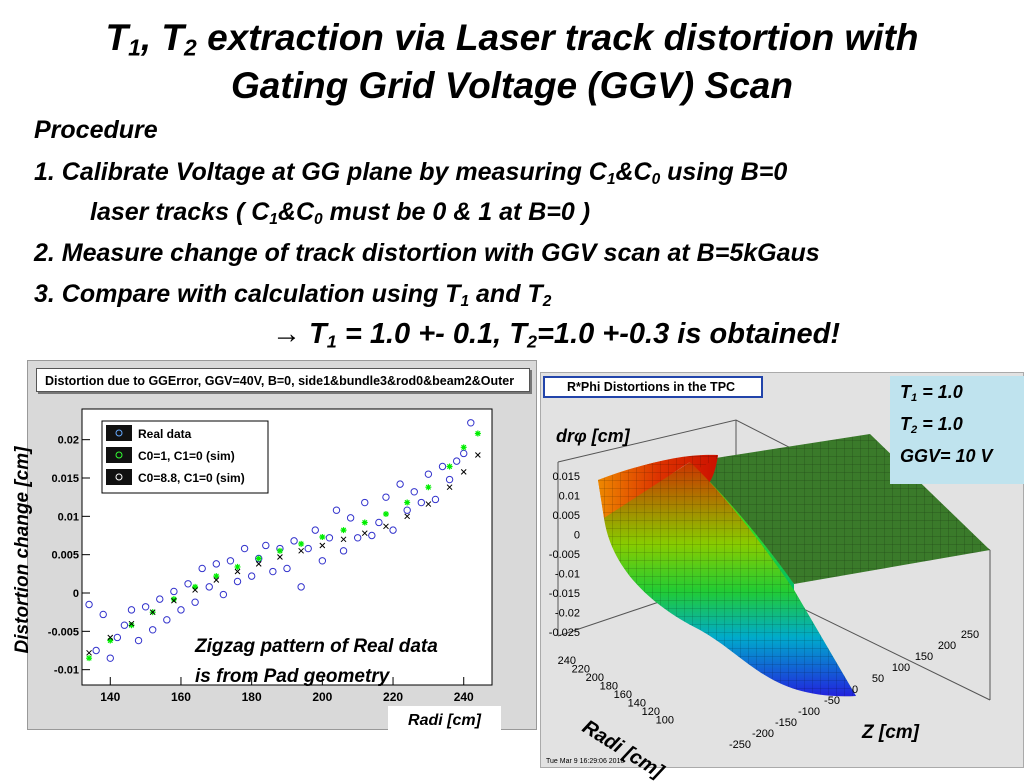  I want to click on legend-marker, so click(119, 433).